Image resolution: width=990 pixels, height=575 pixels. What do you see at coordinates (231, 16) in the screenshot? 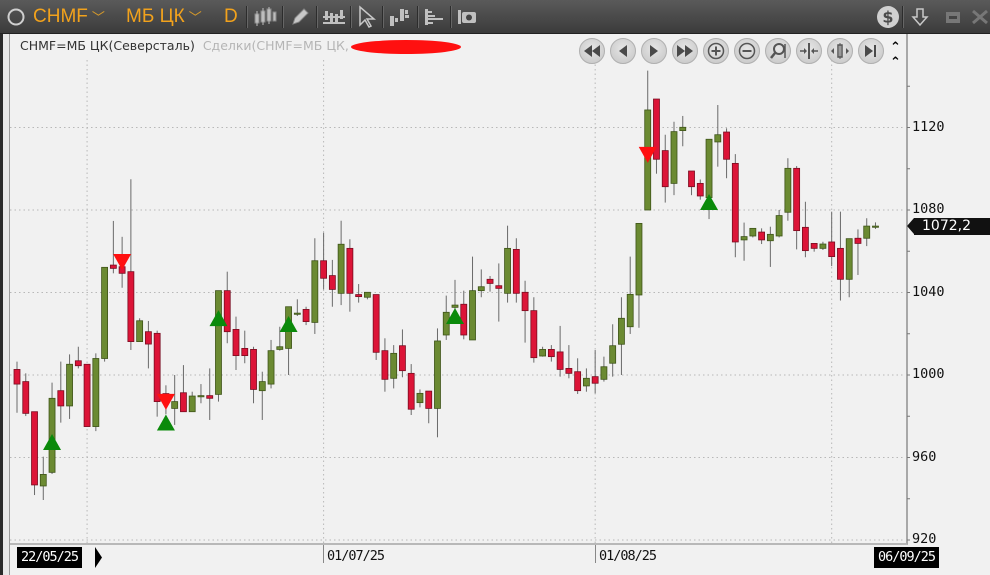
I see `interval-selector: D` at bounding box center [231, 16].